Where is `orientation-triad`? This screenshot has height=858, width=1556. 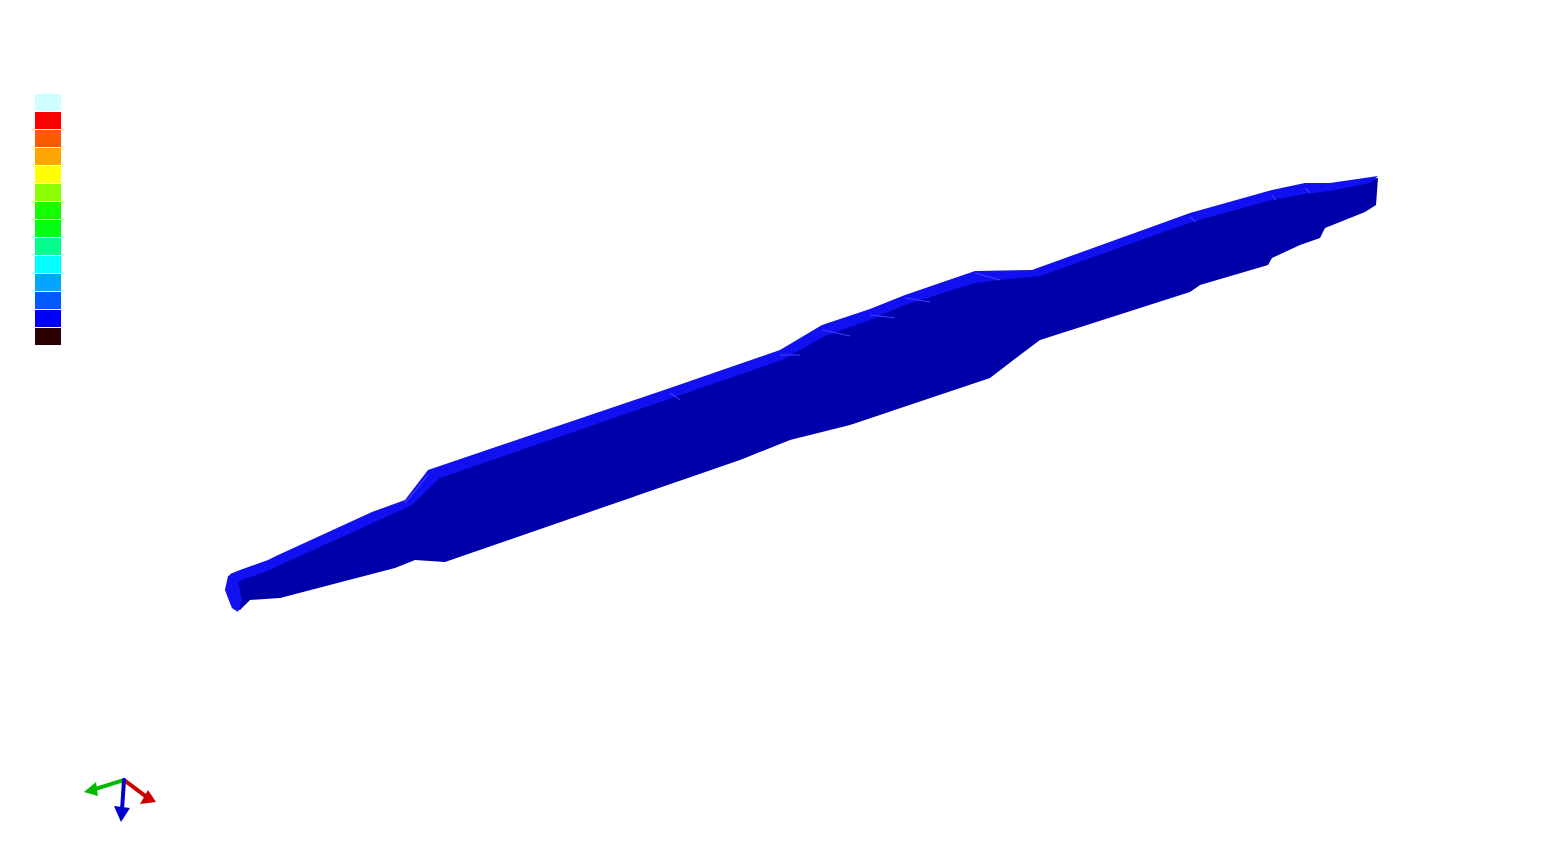
orientation-triad is located at coordinates (120, 800).